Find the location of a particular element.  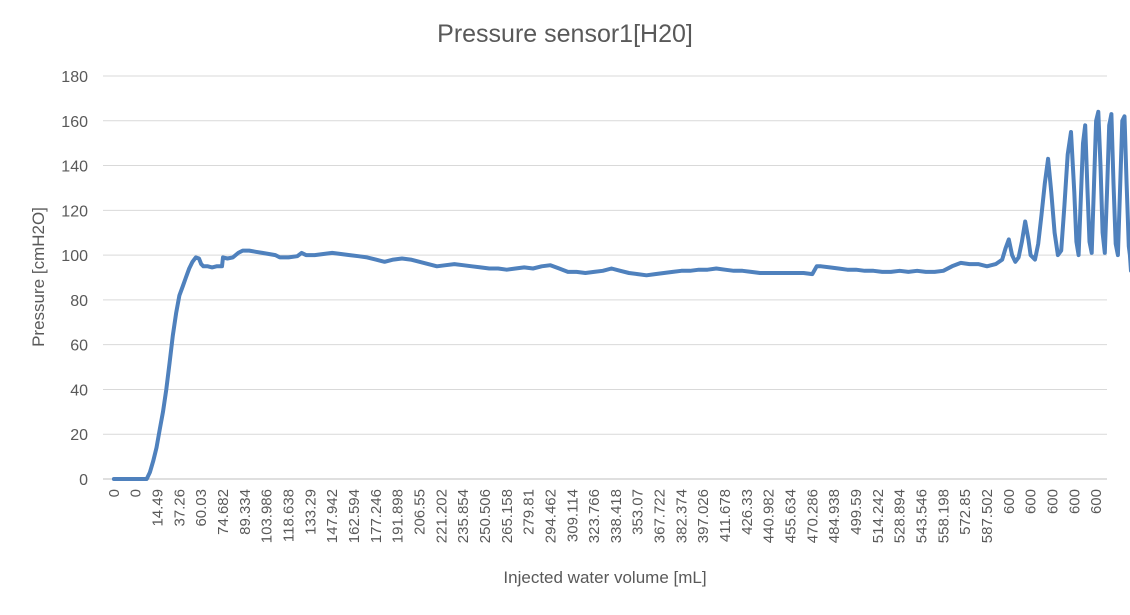

y-axis-label: Pressure [cmH2O] is located at coordinates (38, 277).